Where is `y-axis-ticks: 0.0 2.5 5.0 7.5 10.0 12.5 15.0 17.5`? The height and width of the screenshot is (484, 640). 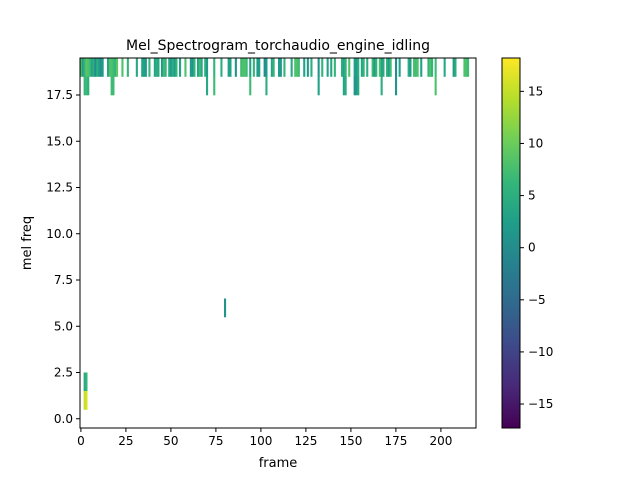 y-axis-ticks: 0.0 2.5 5.0 7.5 10.0 12.5 15.0 17.5 is located at coordinates (63, 257).